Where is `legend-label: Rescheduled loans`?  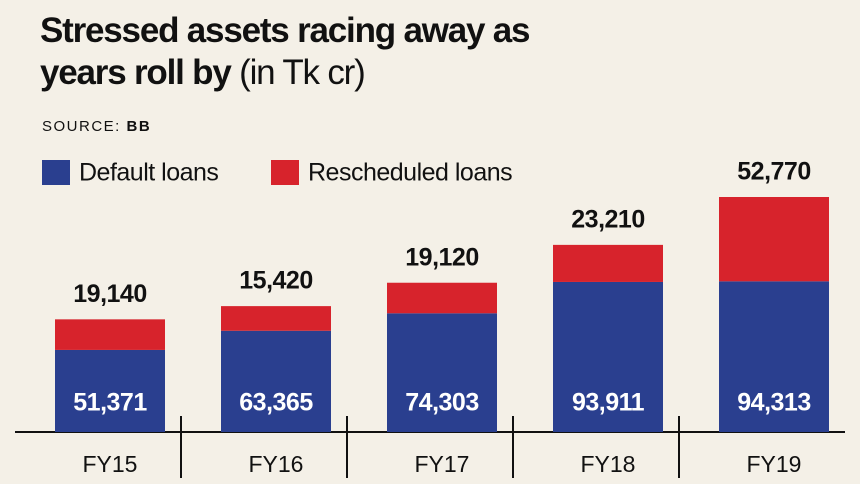 legend-label: Rescheduled loans is located at coordinates (410, 173).